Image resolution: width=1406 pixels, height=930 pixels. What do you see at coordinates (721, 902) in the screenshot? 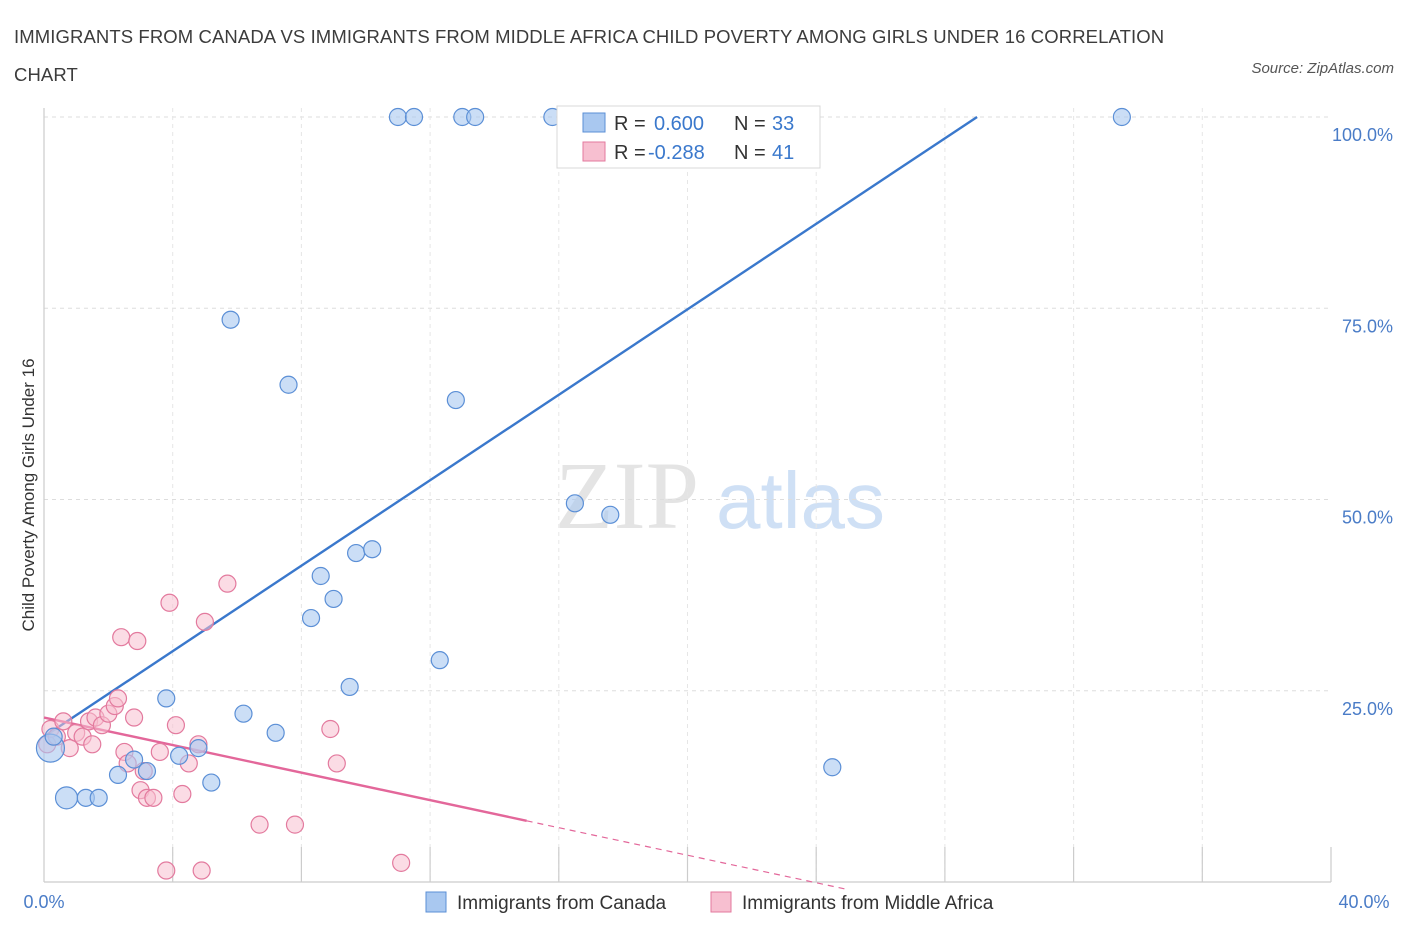
I see `bottom-legend-swatch-africa` at bounding box center [721, 902].